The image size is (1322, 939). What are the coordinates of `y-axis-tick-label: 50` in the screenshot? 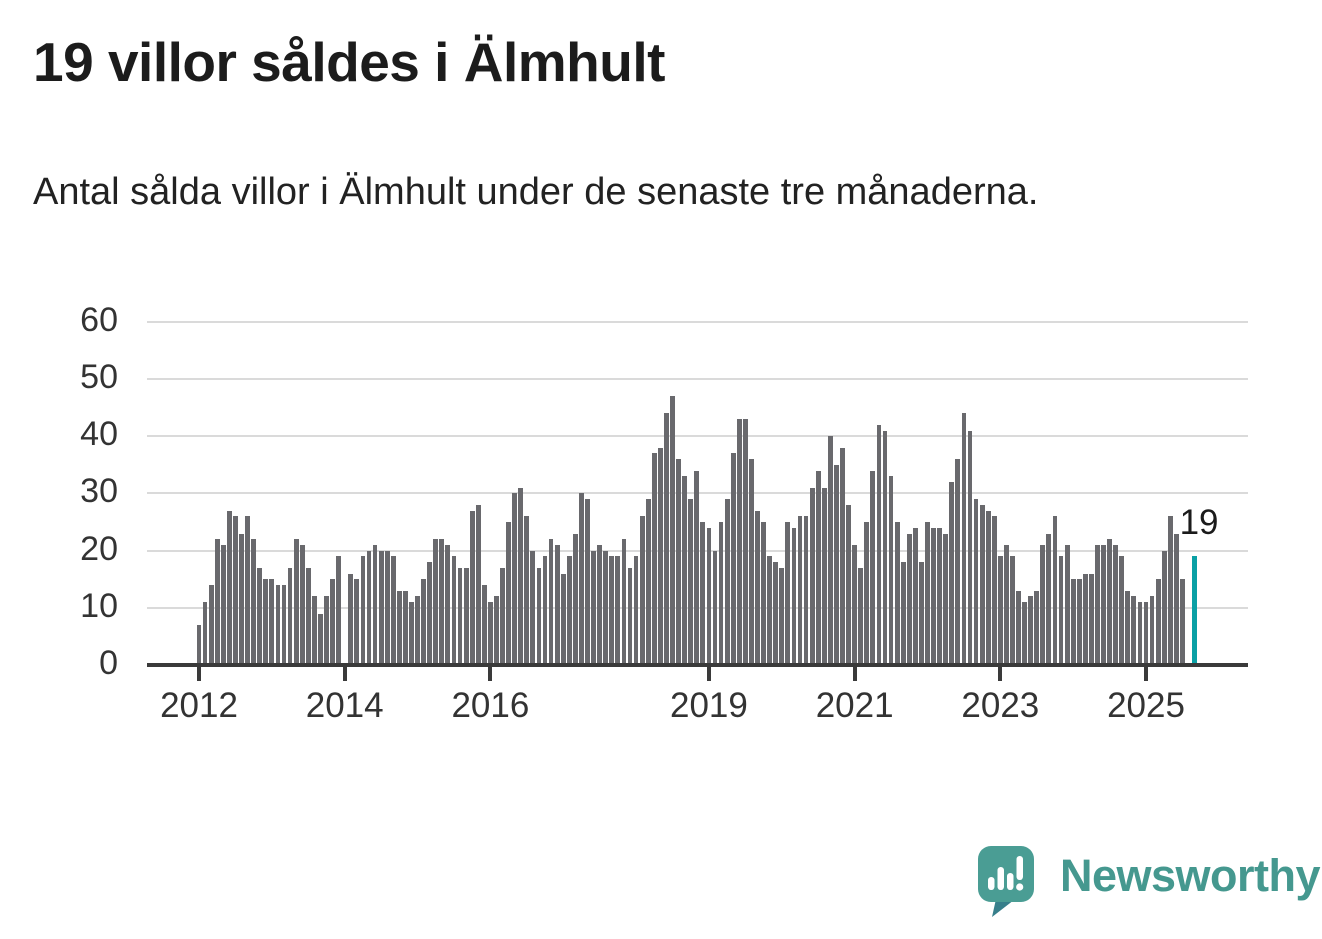 It's located at (99, 377).